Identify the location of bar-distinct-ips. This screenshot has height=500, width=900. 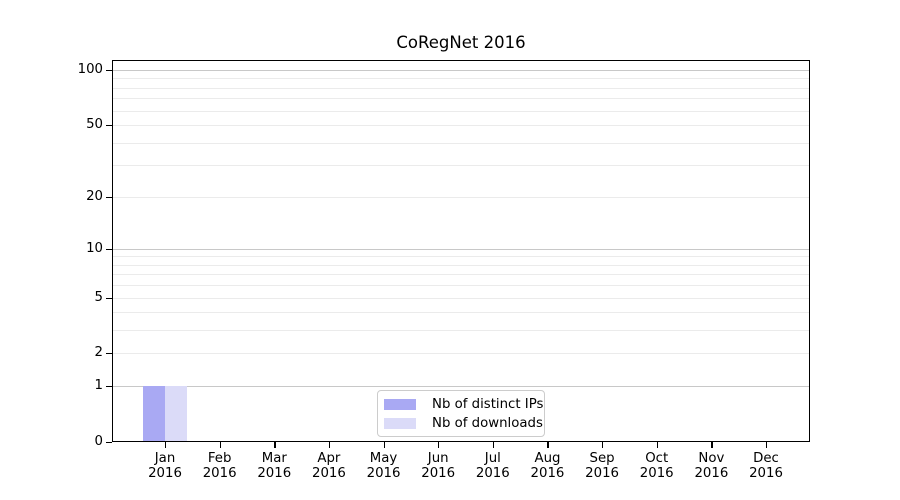
(154, 413).